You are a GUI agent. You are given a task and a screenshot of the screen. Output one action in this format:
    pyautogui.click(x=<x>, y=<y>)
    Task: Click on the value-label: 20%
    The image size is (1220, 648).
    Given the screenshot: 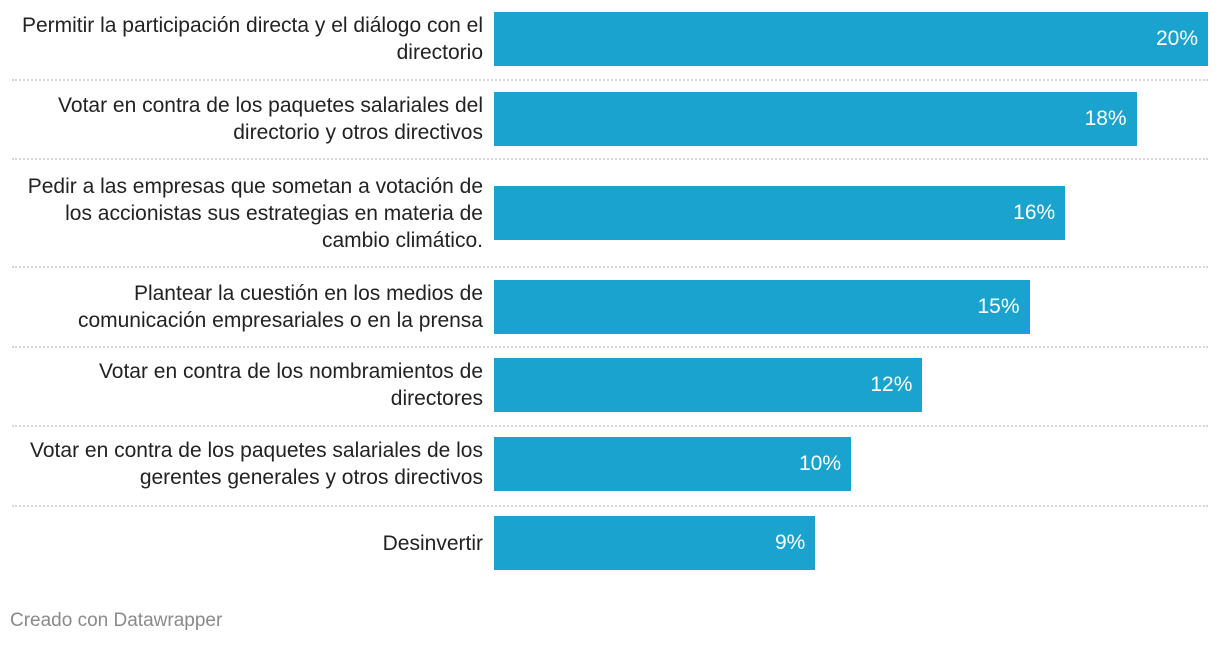 What is the action you would take?
    pyautogui.click(x=1176, y=38)
    